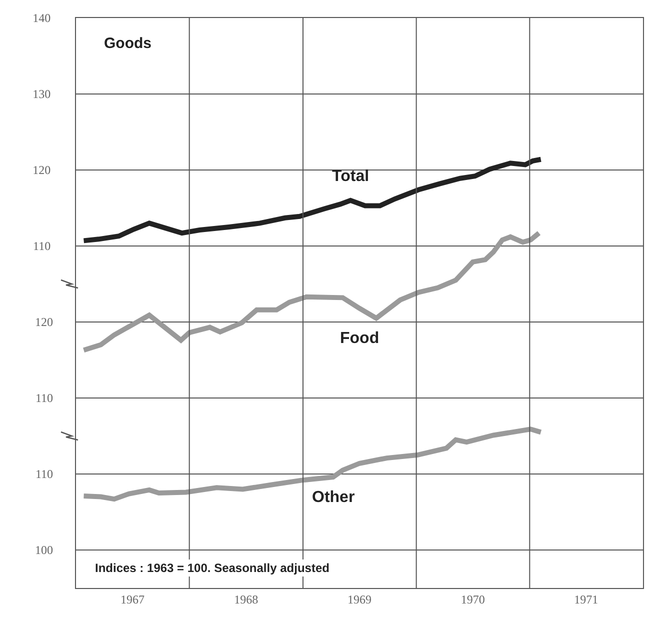 The image size is (645, 629). Describe the element at coordinates (333, 497) in the screenshot. I see `series-label: Other` at that location.